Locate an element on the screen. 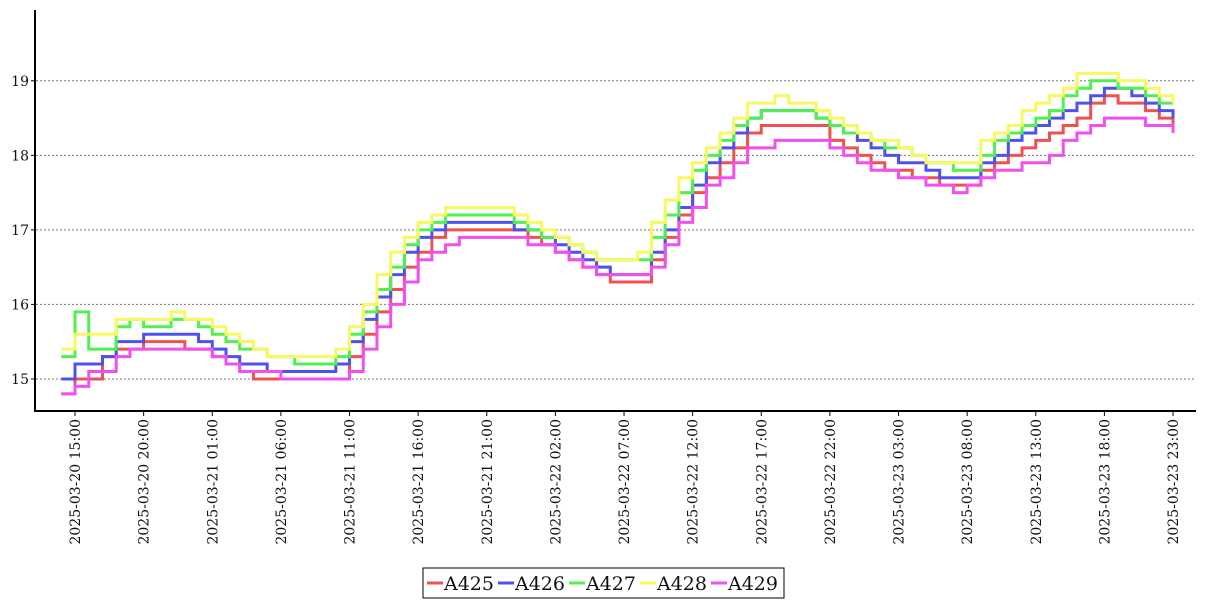 Image resolution: width=1207 pixels, height=600 pixels. x-tick-label: 2025-03-23 23:00 is located at coordinates (1174, 482).